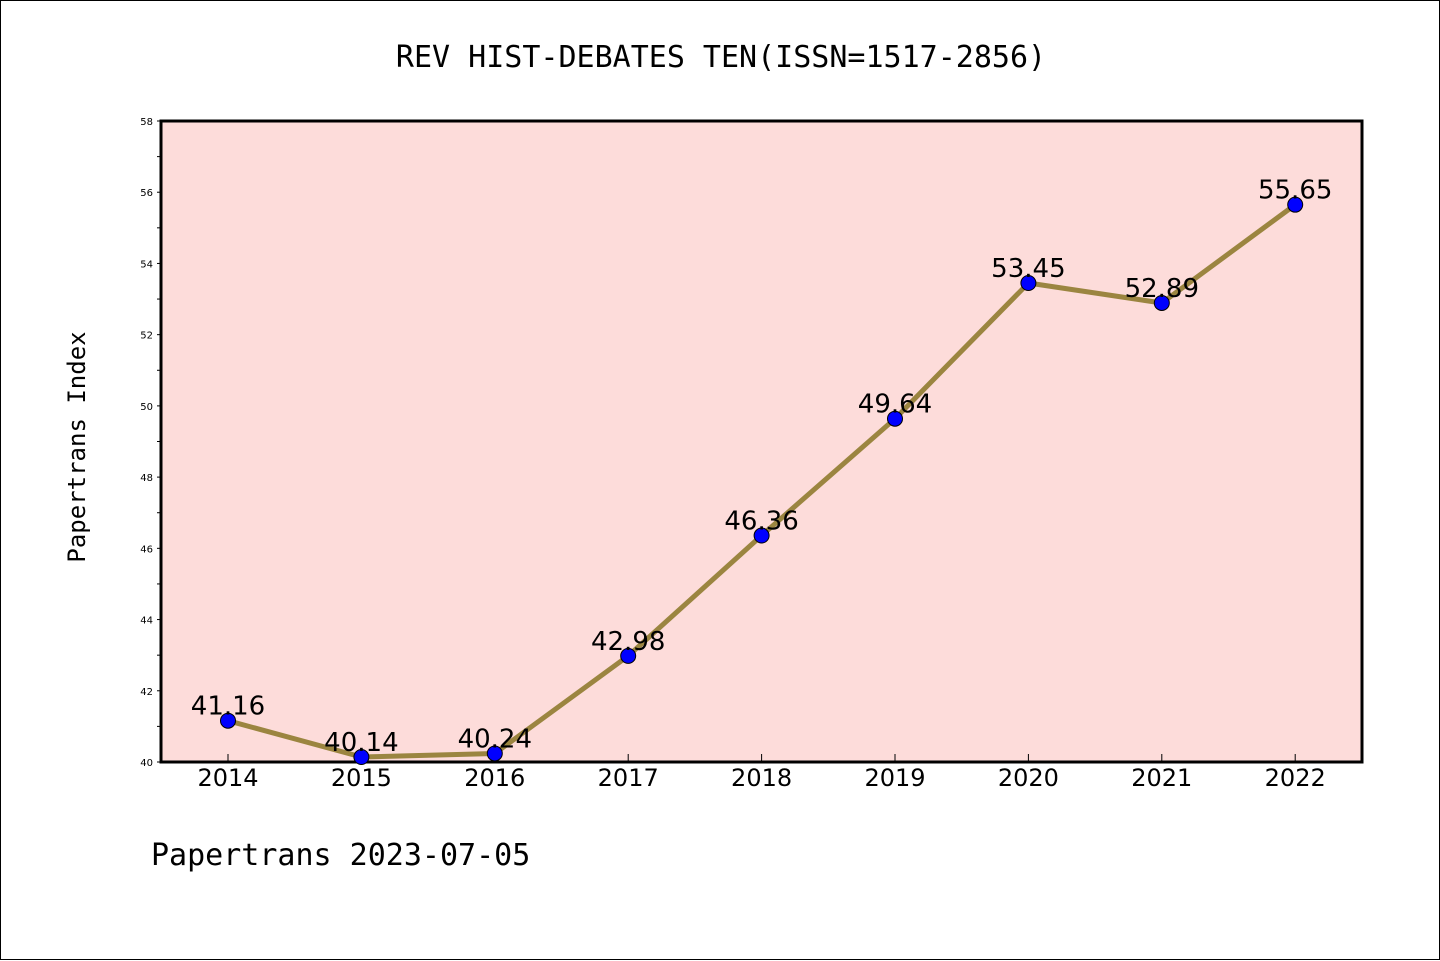 This screenshot has width=1440, height=961. Describe the element at coordinates (340, 855) in the screenshot. I see `footer-date: Papertrans 2023-07-05` at that location.